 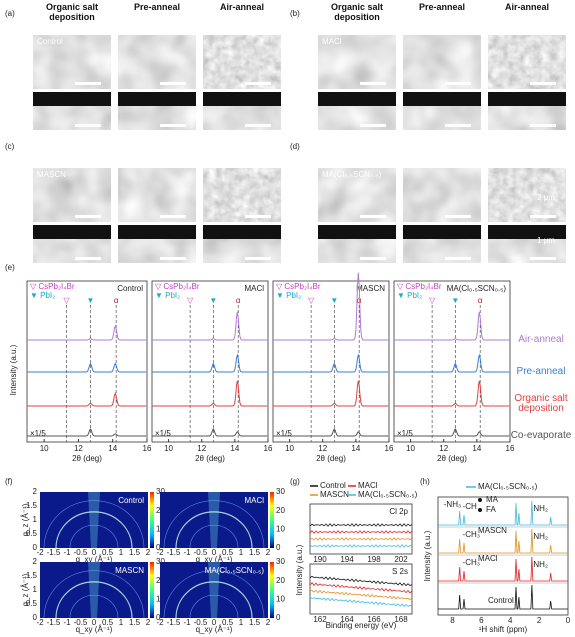 What do you see at coordinates (405, 433) in the screenshot?
I see `scale-note: ×1/5` at bounding box center [405, 433].